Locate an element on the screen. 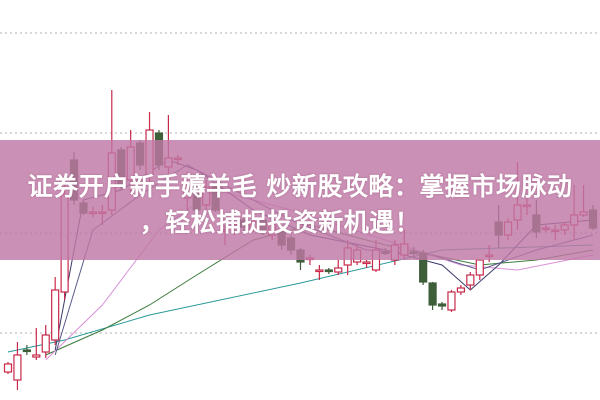 The height and width of the screenshot is (400, 600). title-line-1: 证券开户新手薅羊毛 炒新股攻略：掌握市场脉动 is located at coordinates (300, 186).